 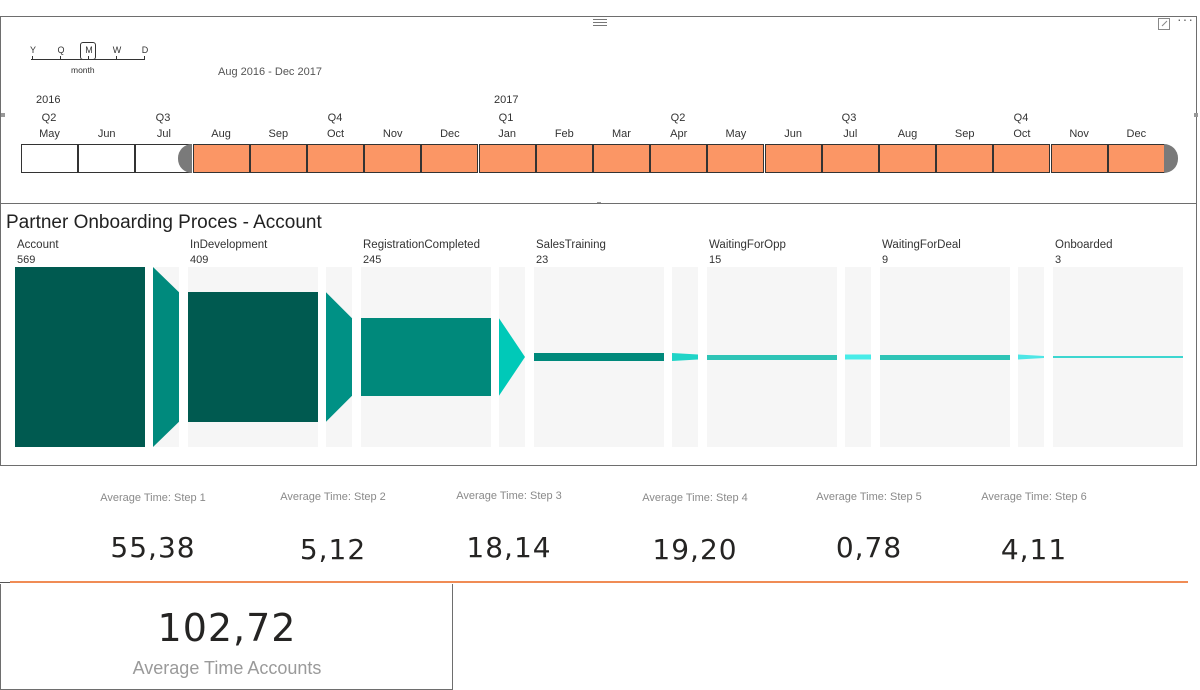 What do you see at coordinates (869, 547) in the screenshot?
I see `kpi-value-step-5: 0,78` at bounding box center [869, 547].